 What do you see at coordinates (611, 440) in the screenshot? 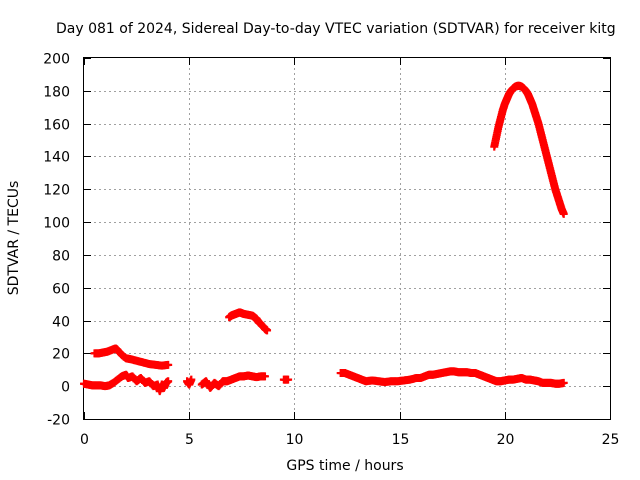
I see `x-tick-label: 25` at bounding box center [611, 440].